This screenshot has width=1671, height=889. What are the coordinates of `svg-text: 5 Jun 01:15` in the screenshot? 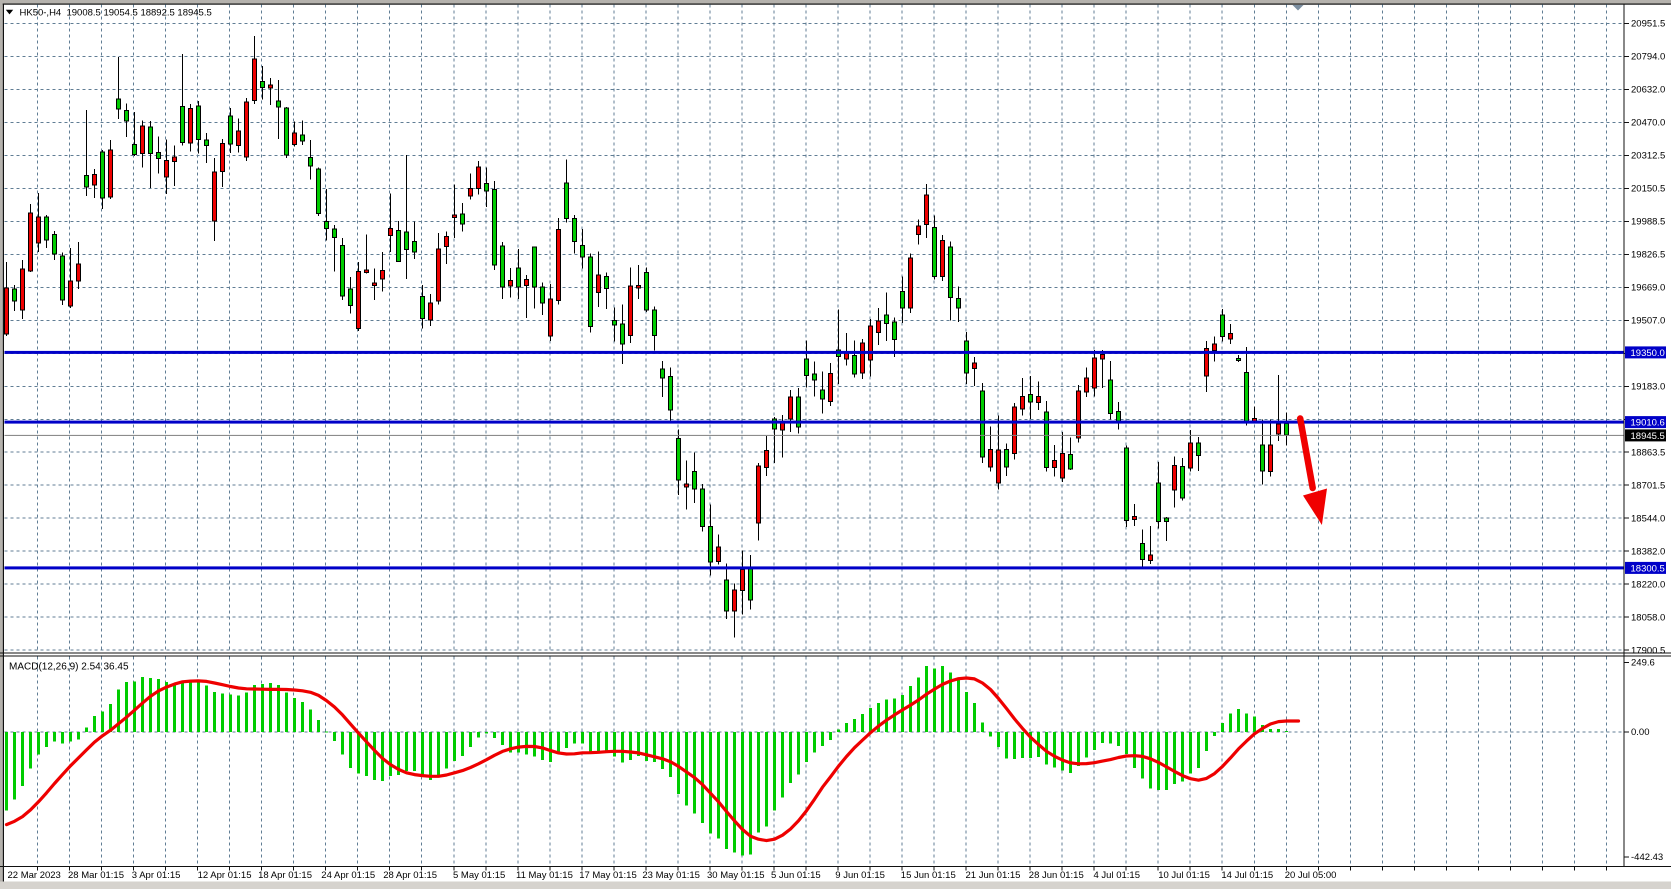 It's located at (796, 875).